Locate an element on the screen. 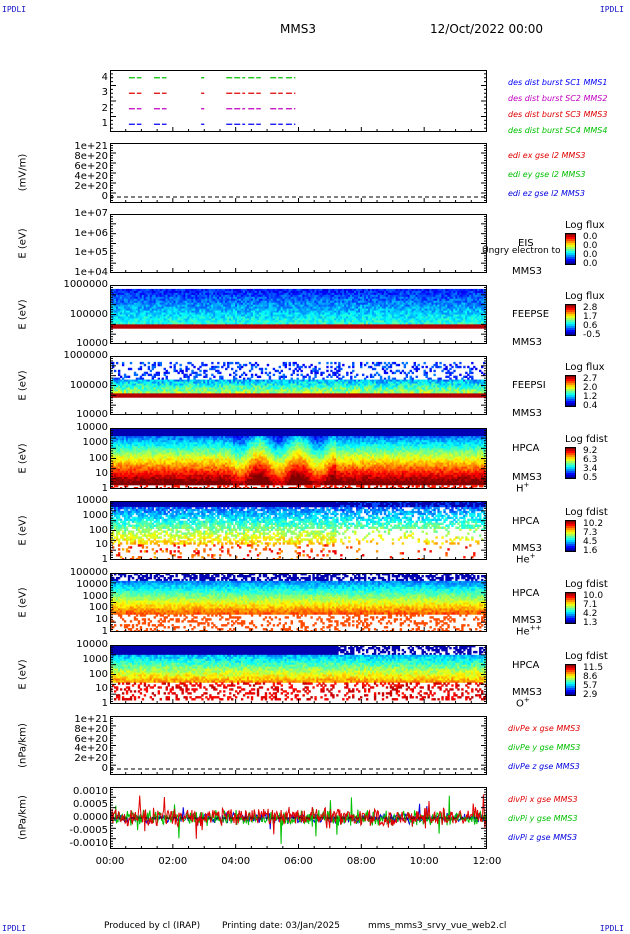 The height and width of the screenshot is (934, 630). y-tick-label-burst: 3 is located at coordinates (105, 92).